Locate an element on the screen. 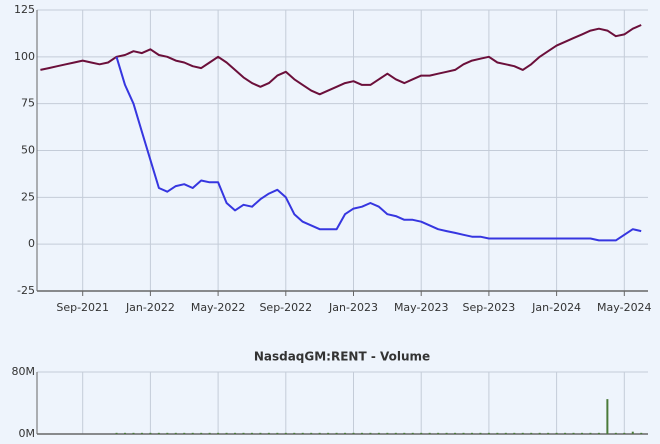 The height and width of the screenshot is (444, 660). x-tick-label: Sep-2022 is located at coordinates (285, 307).